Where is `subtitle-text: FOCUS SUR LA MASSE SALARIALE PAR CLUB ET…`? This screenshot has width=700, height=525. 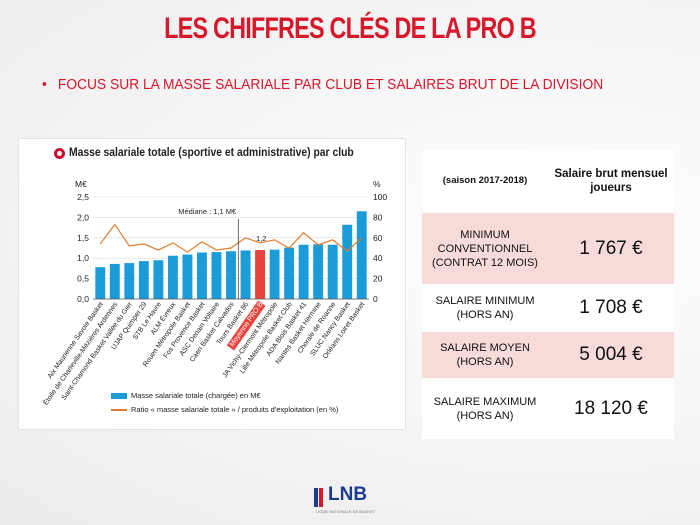
subtitle-text: FOCUS SUR LA MASSE SALARIALE PAR CLUB ET… is located at coordinates (330, 84).